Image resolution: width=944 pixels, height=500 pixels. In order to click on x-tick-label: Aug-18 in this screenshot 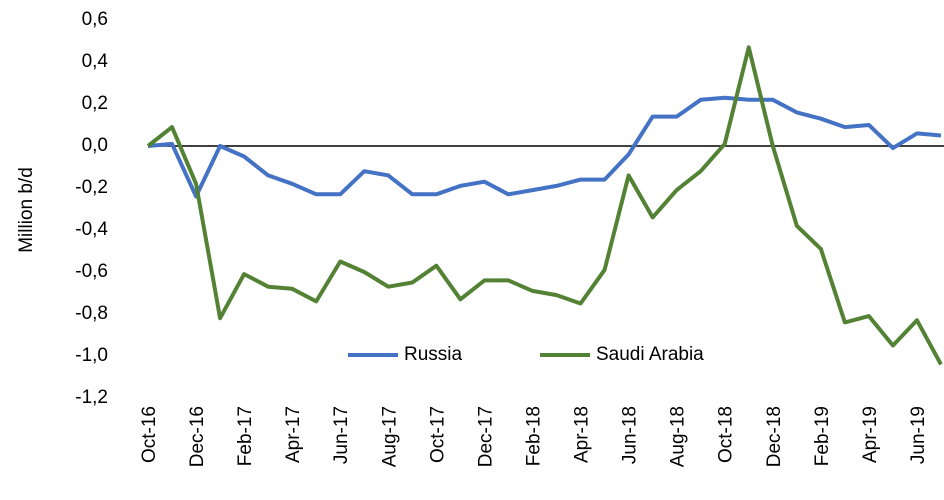, I will do `click(678, 436)`.